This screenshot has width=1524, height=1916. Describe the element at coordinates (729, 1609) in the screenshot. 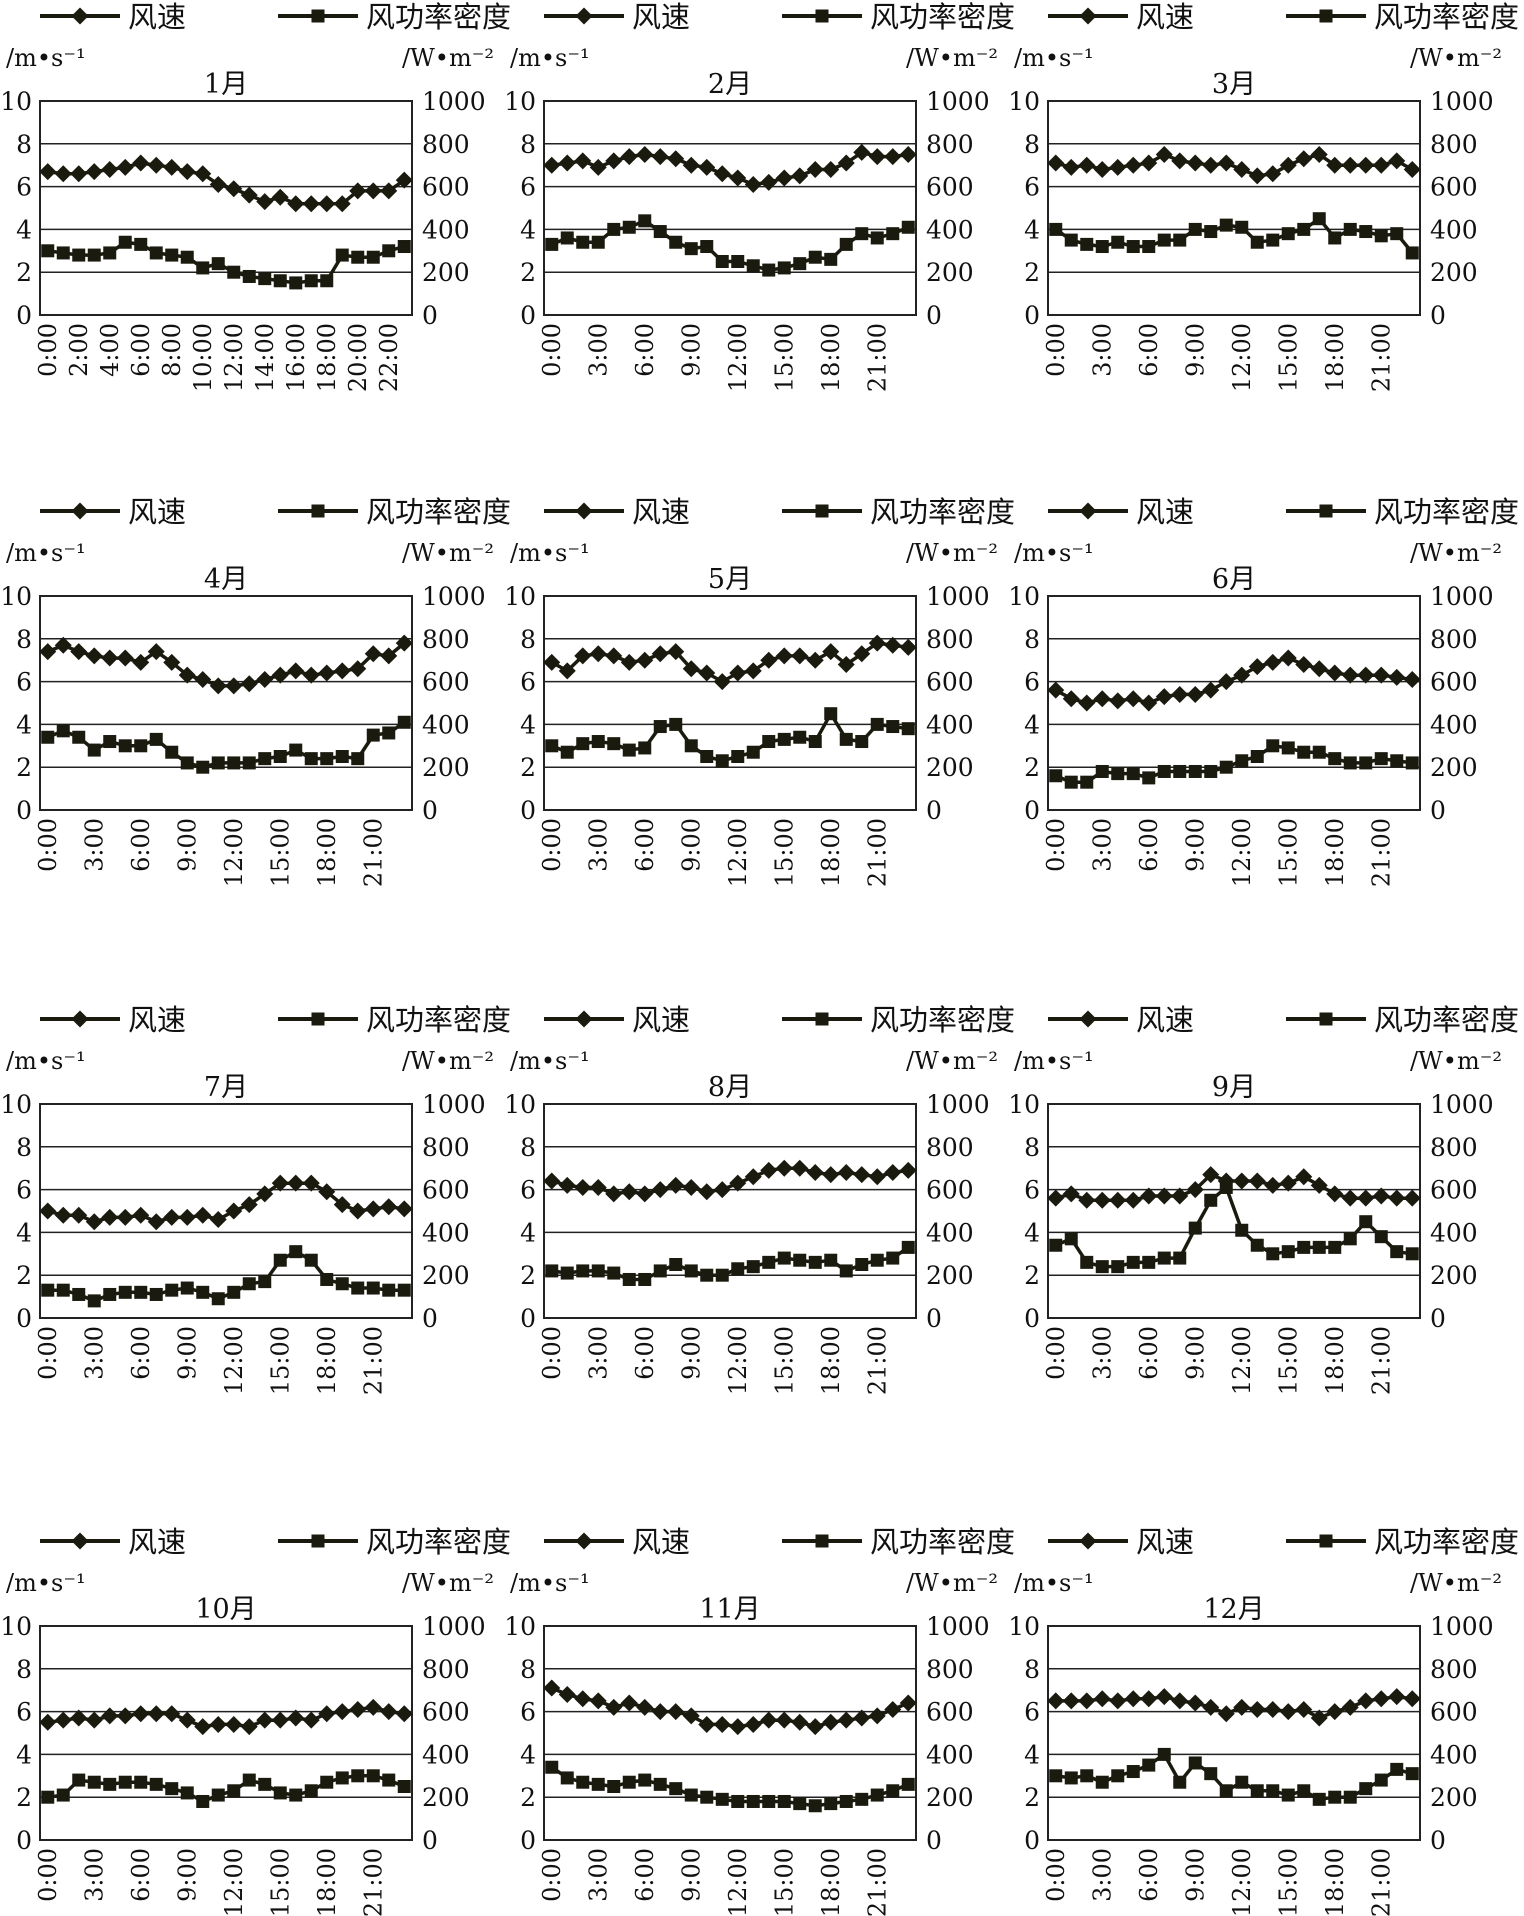

I see `chart-title: 11月` at that location.